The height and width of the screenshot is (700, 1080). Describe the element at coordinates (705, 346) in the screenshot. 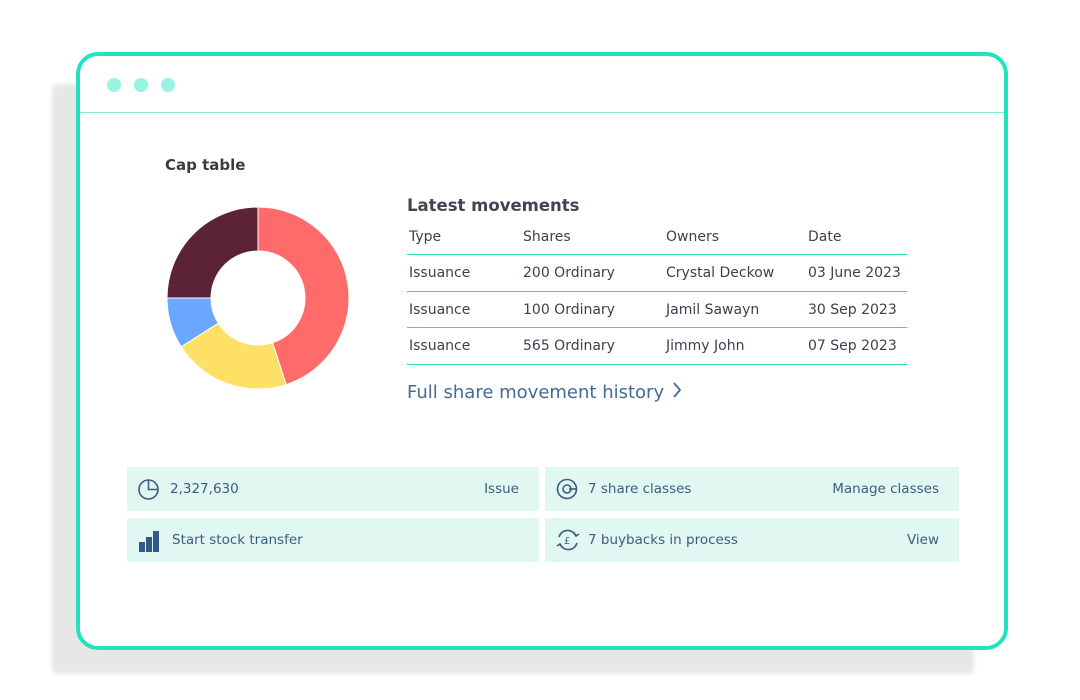

I see `row-owner: Jimmy John` at that location.